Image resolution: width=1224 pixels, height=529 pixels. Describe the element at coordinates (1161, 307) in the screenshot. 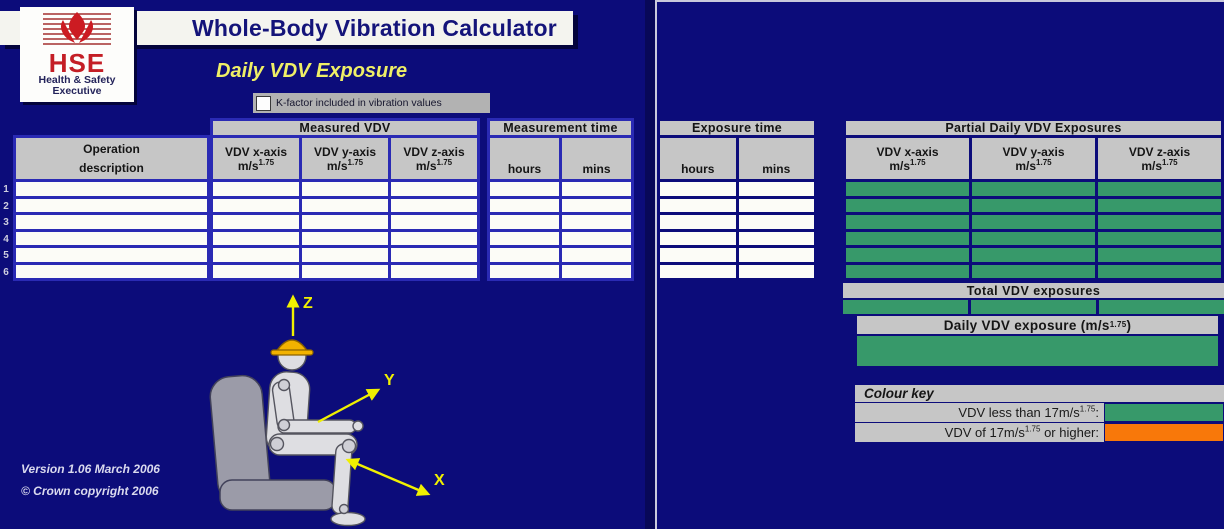

I see `total-vdv-z-cell` at that location.